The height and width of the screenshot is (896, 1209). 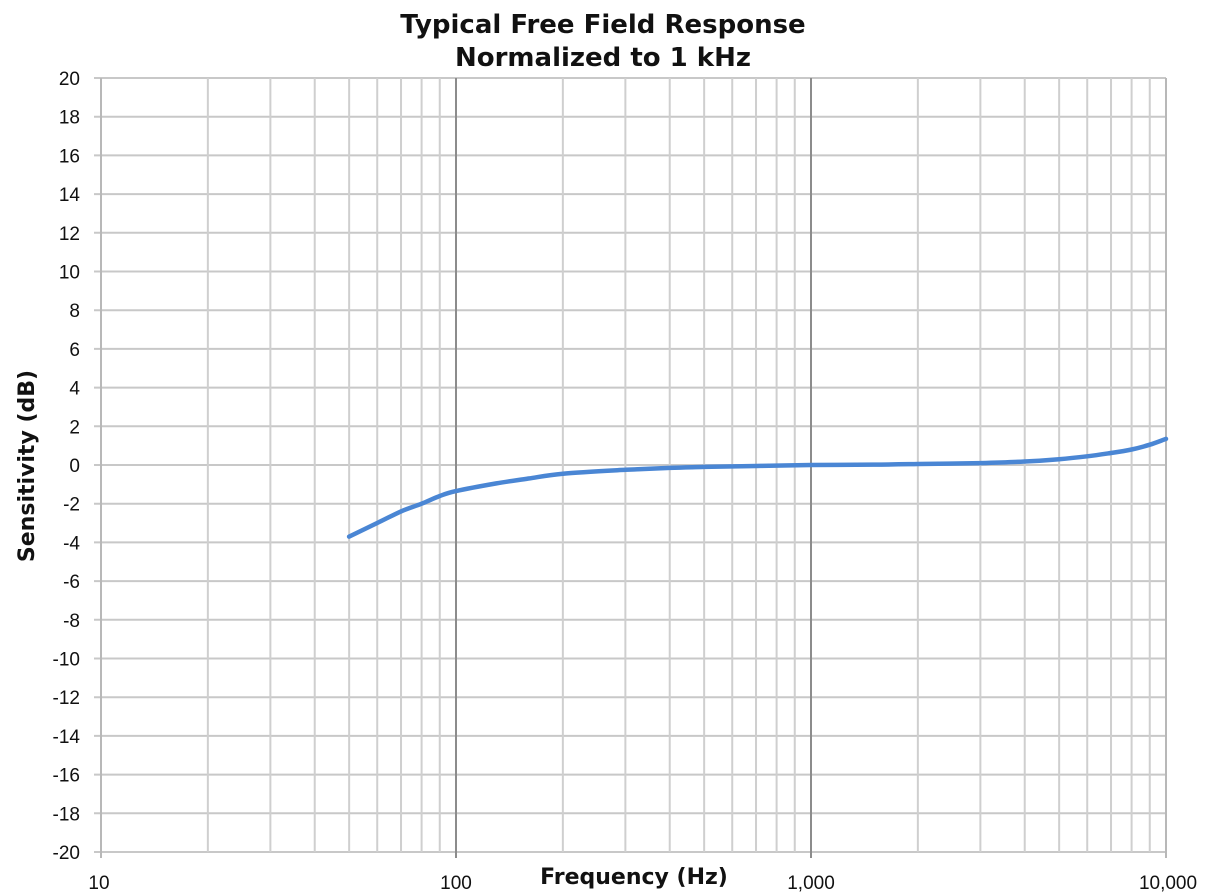 I want to click on y-tick-label: 18, so click(x=69, y=118).